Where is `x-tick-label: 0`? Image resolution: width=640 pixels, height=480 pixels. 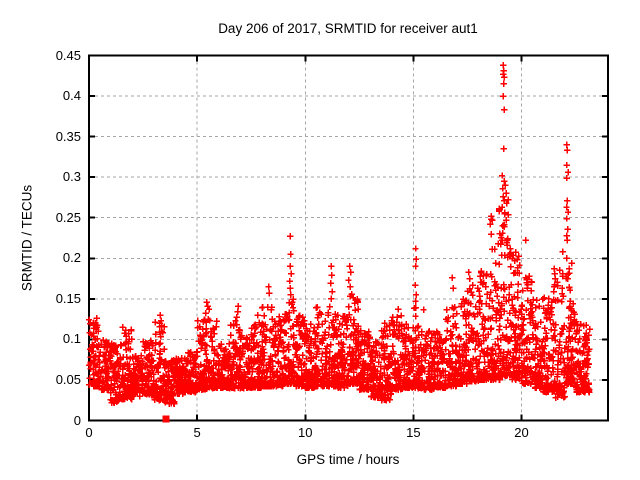
x-tick-label: 0 is located at coordinates (89, 432).